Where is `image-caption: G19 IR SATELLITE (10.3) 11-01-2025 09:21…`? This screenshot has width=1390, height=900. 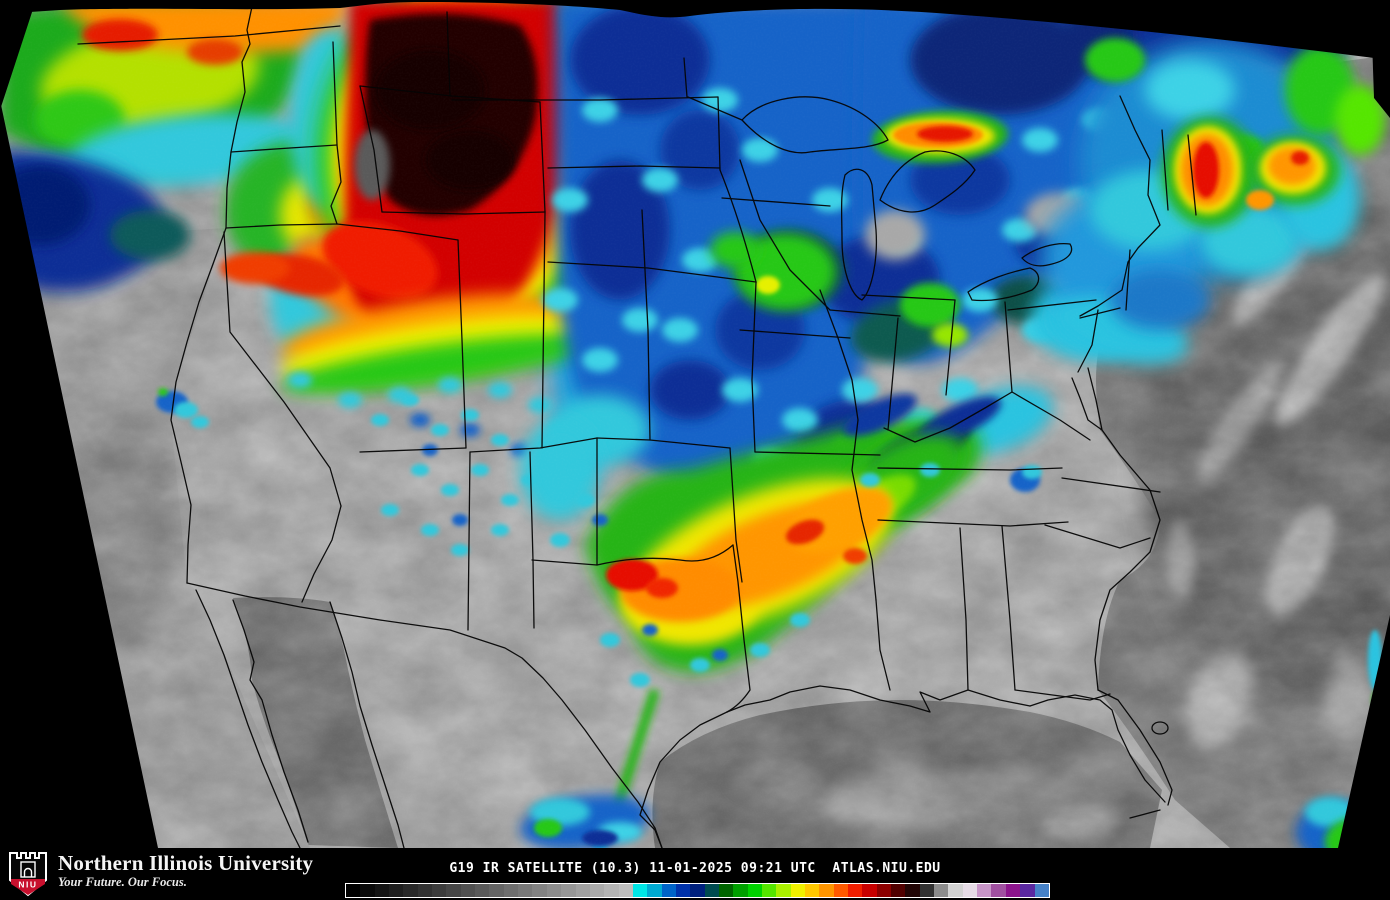 image-caption: G19 IR SATELLITE (10.3) 11-01-2025 09:21… is located at coordinates (695, 868).